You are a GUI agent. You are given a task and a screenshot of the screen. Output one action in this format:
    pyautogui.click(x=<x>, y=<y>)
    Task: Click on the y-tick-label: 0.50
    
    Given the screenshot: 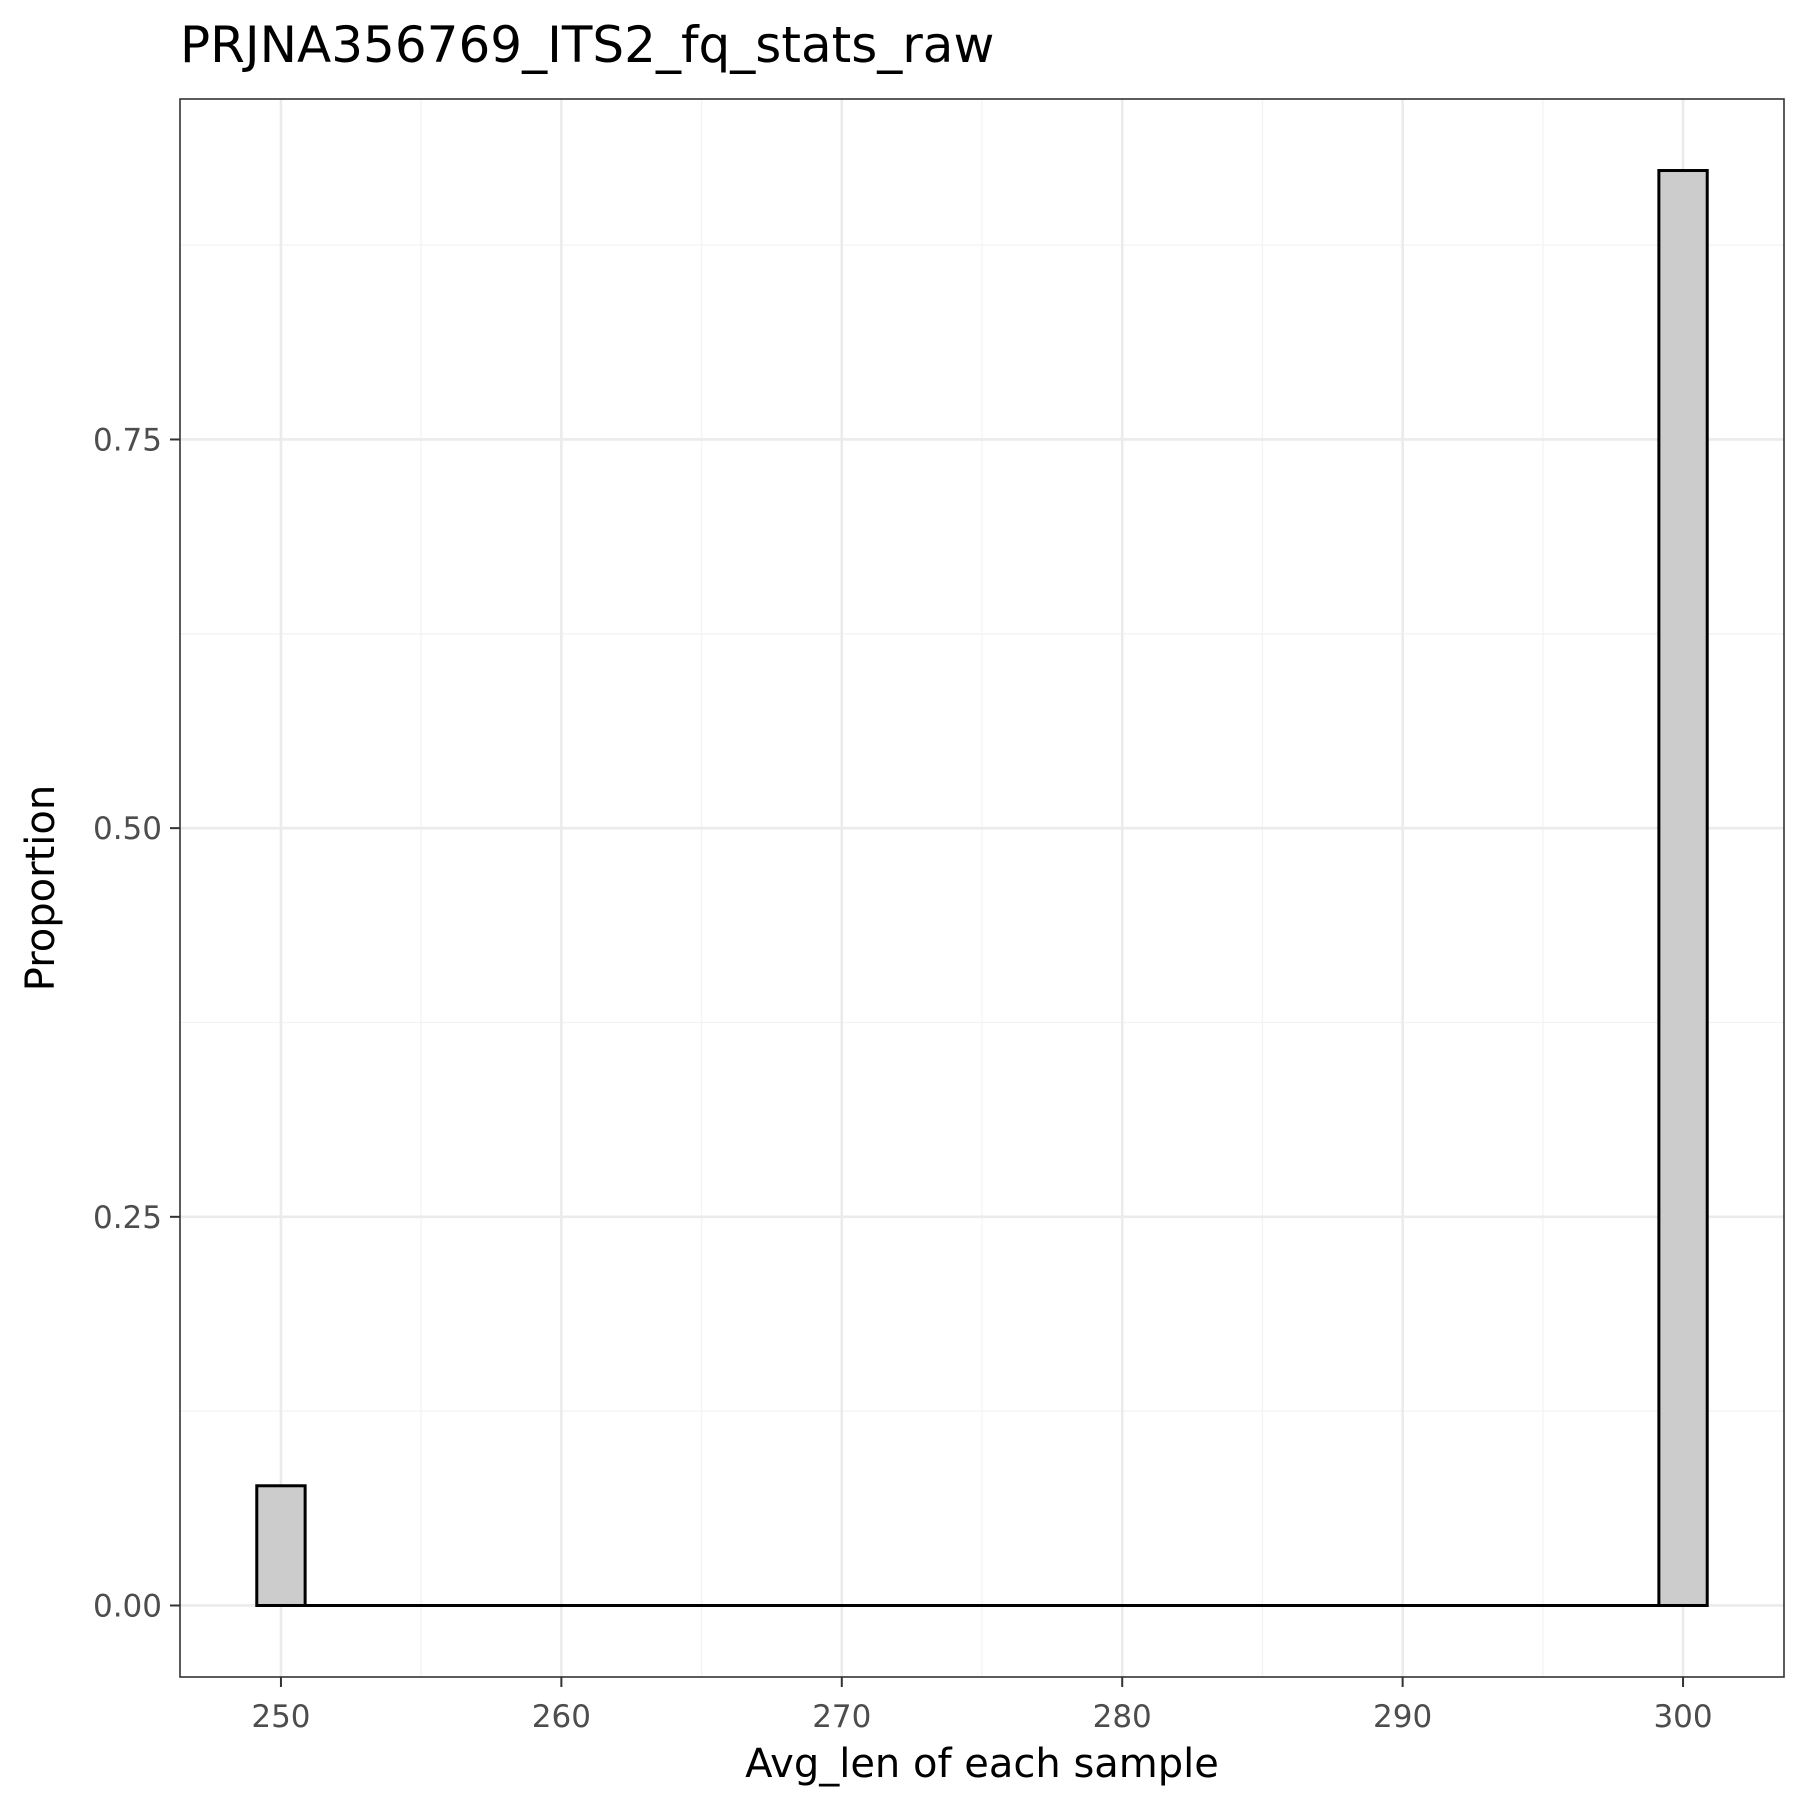 What is the action you would take?
    pyautogui.click(x=127, y=829)
    